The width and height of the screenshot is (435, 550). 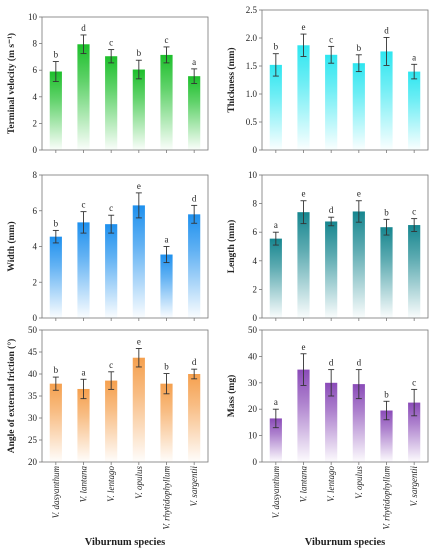 I want to click on x-category-label: V. sargentii, so click(x=414, y=486).